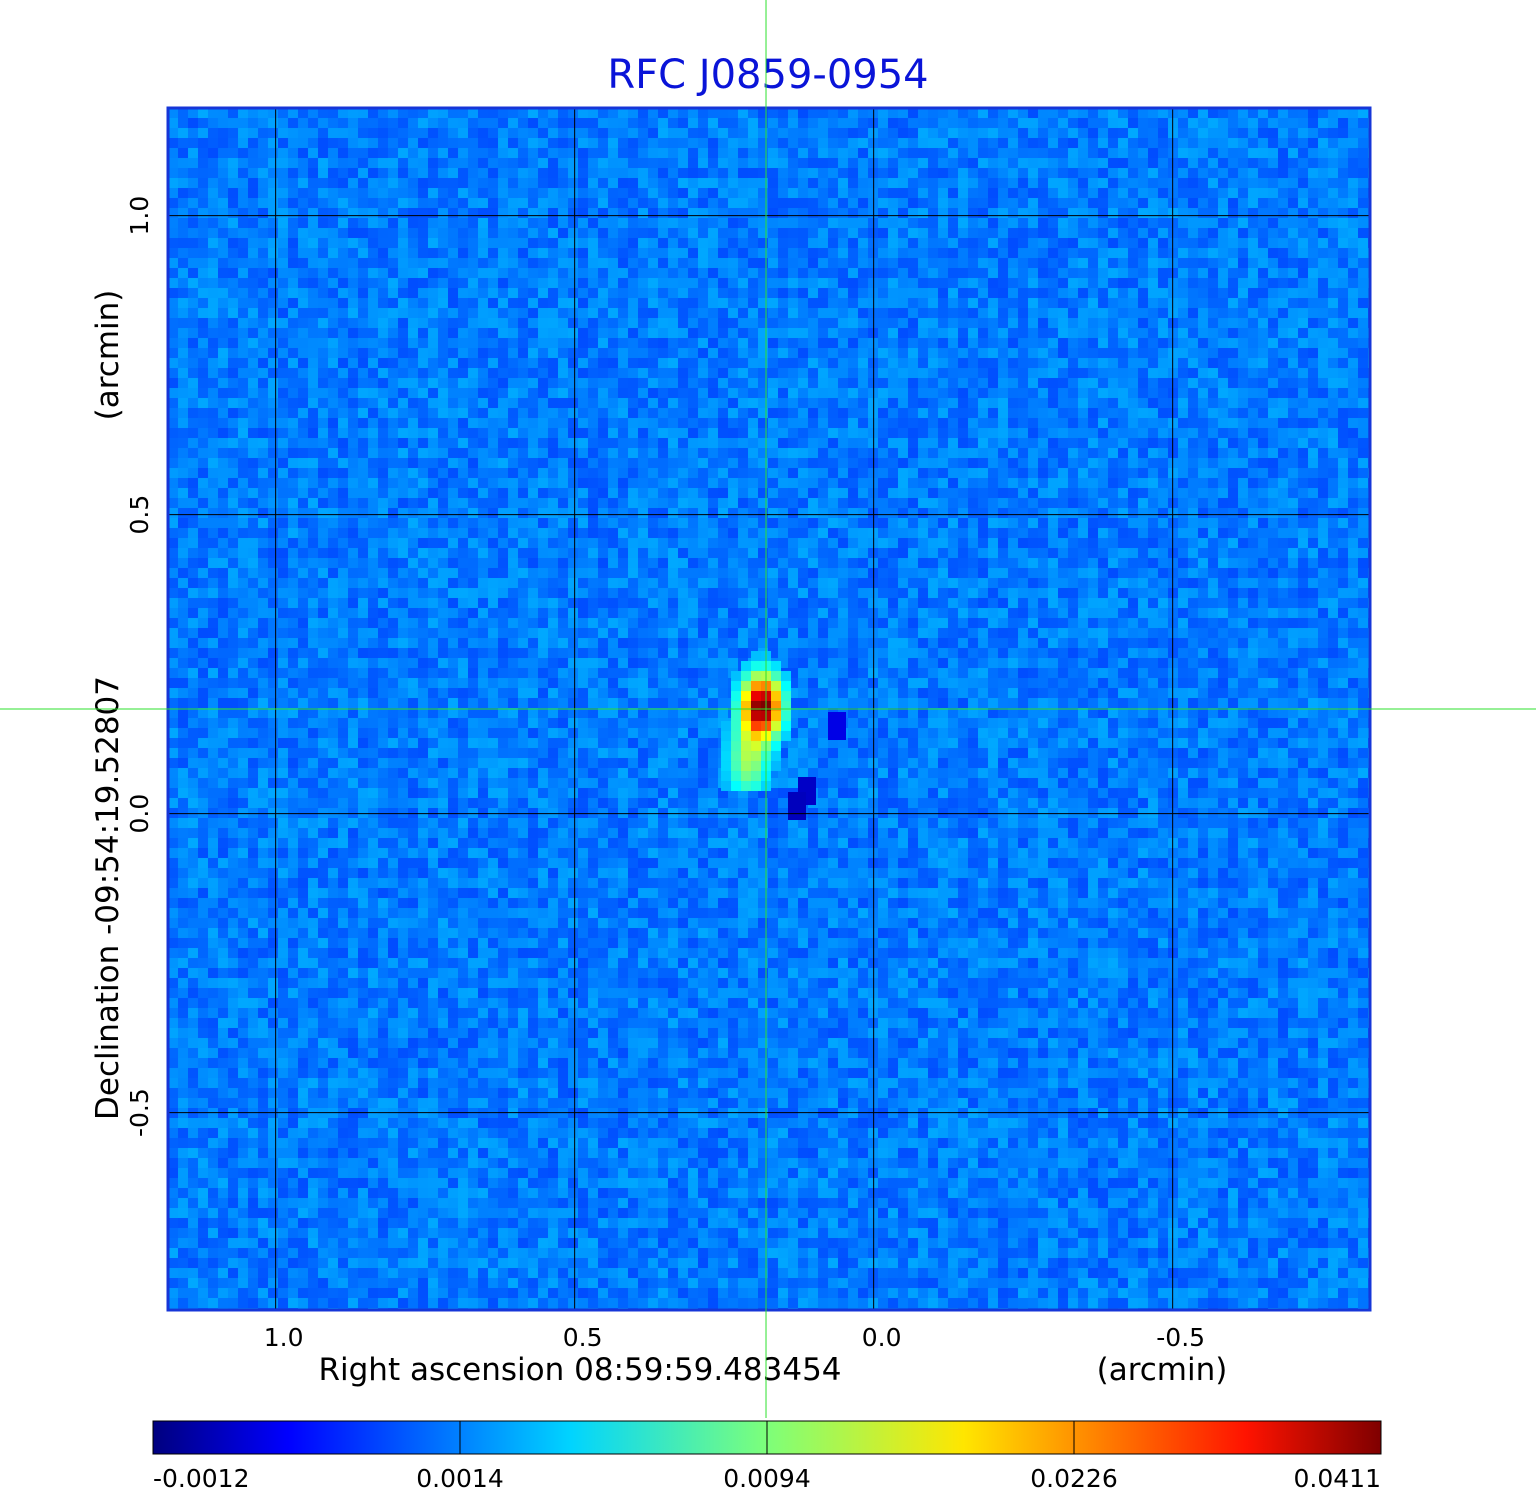 This screenshot has width=1536, height=1511. What do you see at coordinates (1337, 1478) in the screenshot?
I see `colorbar-tick-label: 0.0411` at bounding box center [1337, 1478].